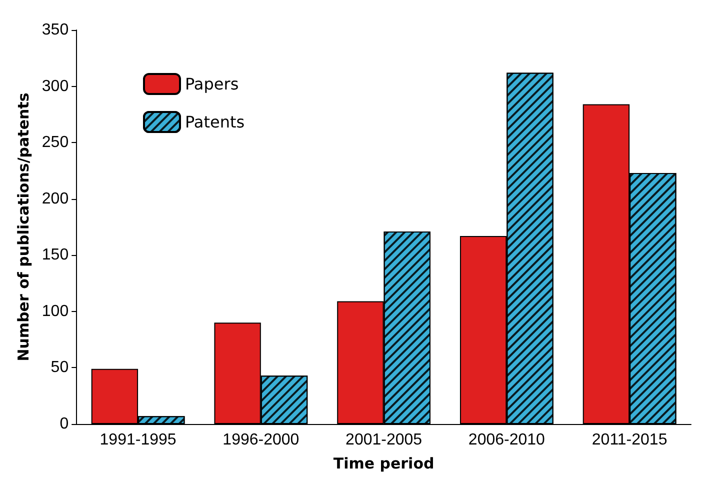  What do you see at coordinates (23, 227) in the screenshot?
I see `y-axis-title: Number of publications/patents` at bounding box center [23, 227].